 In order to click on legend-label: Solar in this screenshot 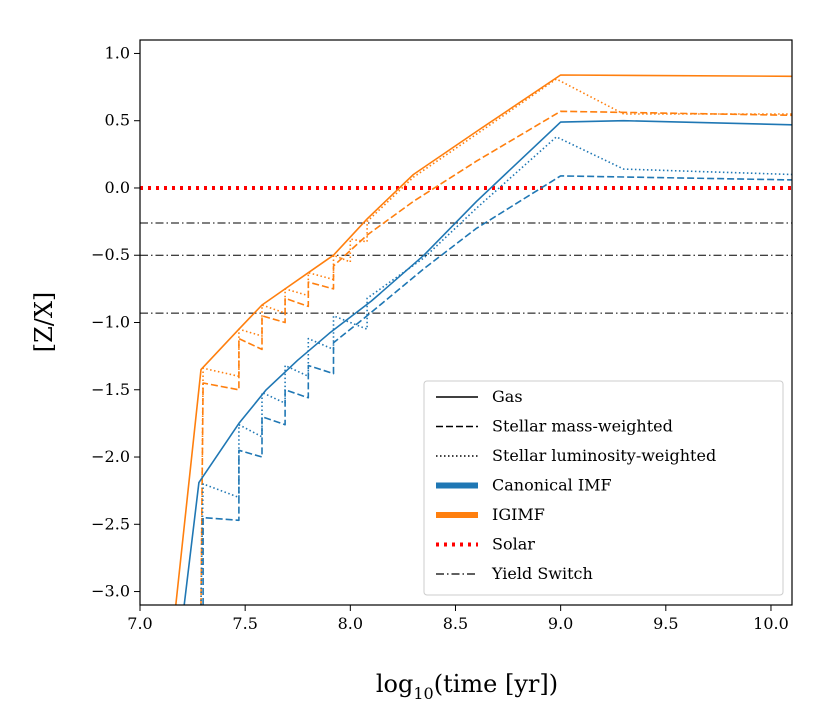, I will do `click(513, 544)`.